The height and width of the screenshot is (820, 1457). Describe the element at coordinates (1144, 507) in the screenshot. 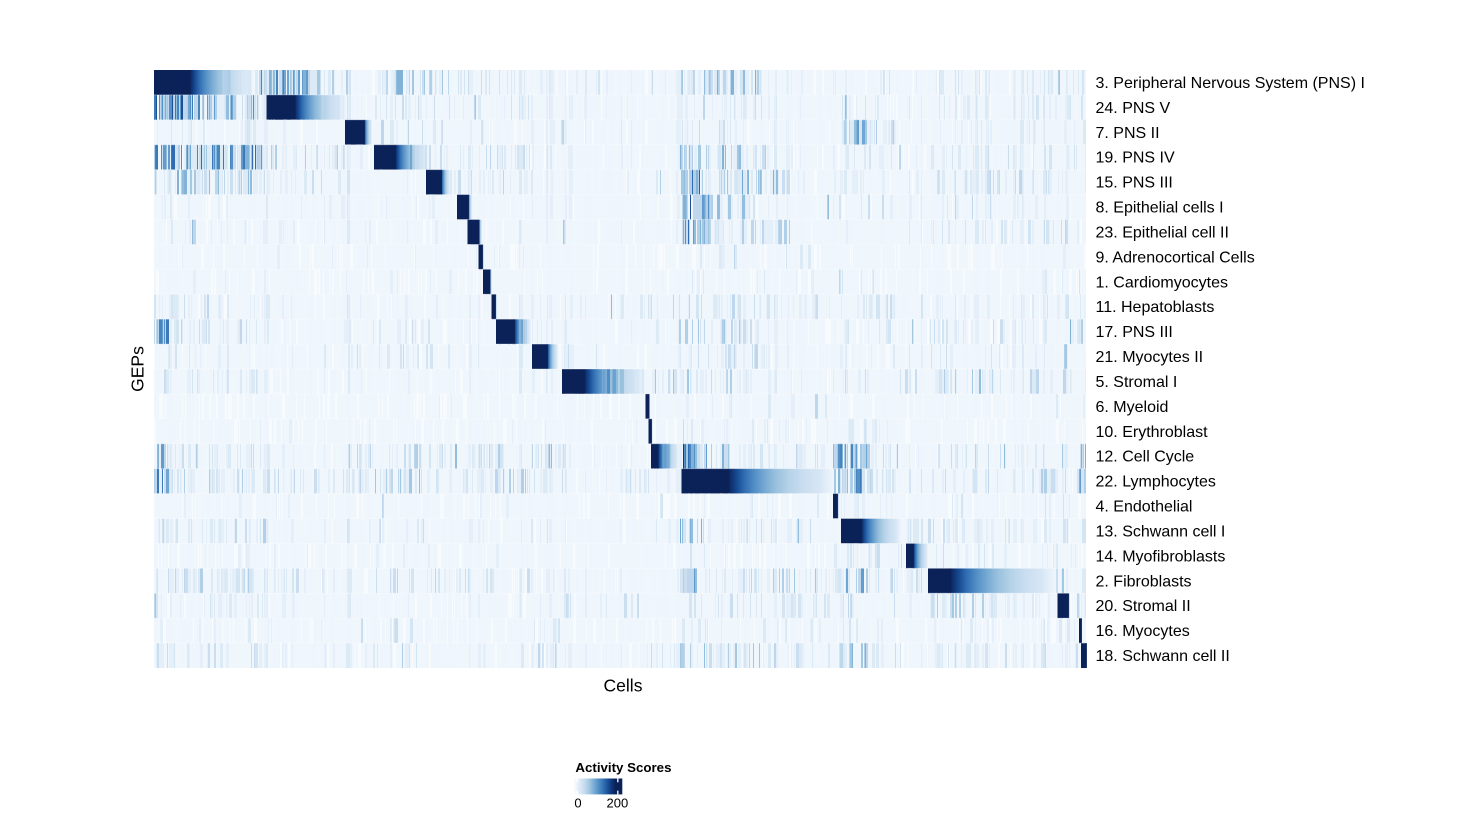

I see `svg-text: 4. Endothelial` at that location.